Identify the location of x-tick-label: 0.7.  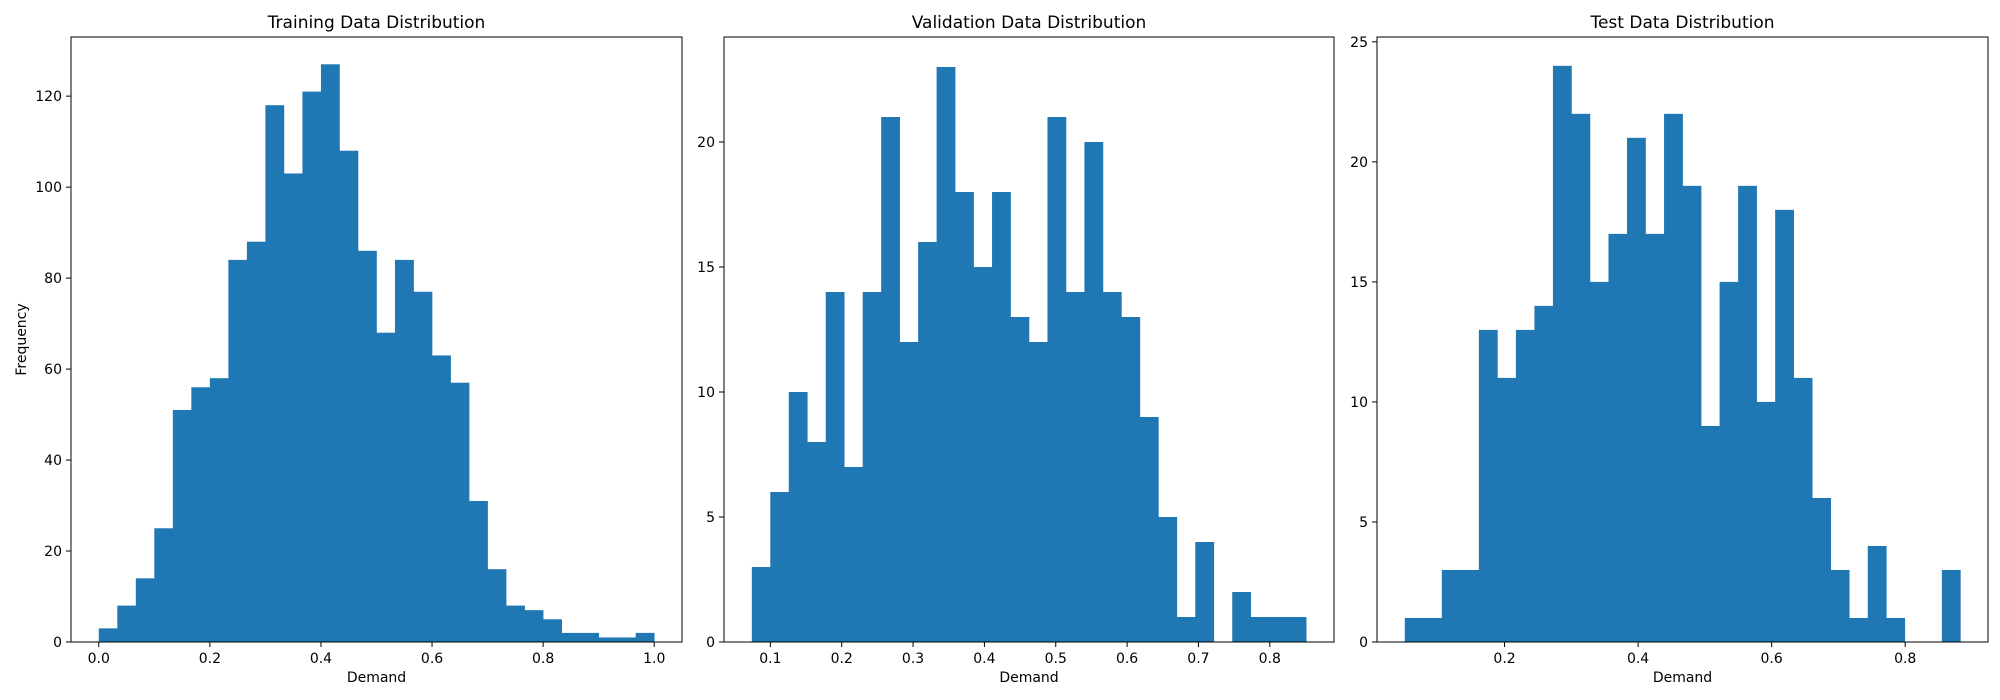
(1198, 659).